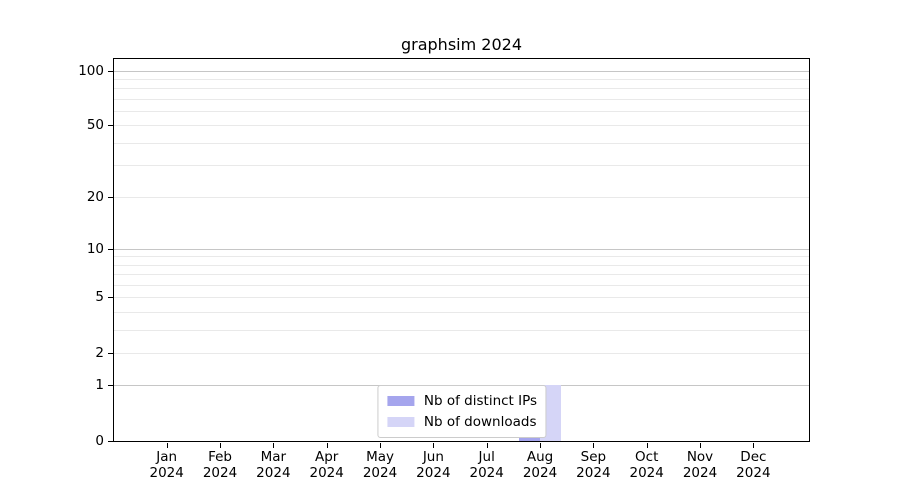 This screenshot has width=900, height=500. I want to click on x-axis-tick-label: Mar 2024, so click(273, 465).